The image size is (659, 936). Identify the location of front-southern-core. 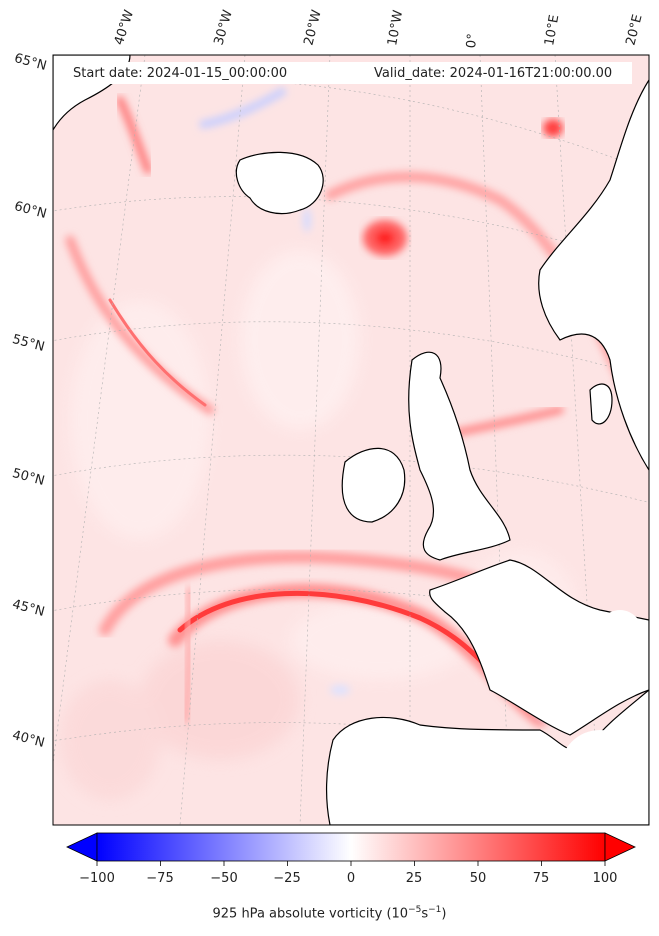
(340, 636).